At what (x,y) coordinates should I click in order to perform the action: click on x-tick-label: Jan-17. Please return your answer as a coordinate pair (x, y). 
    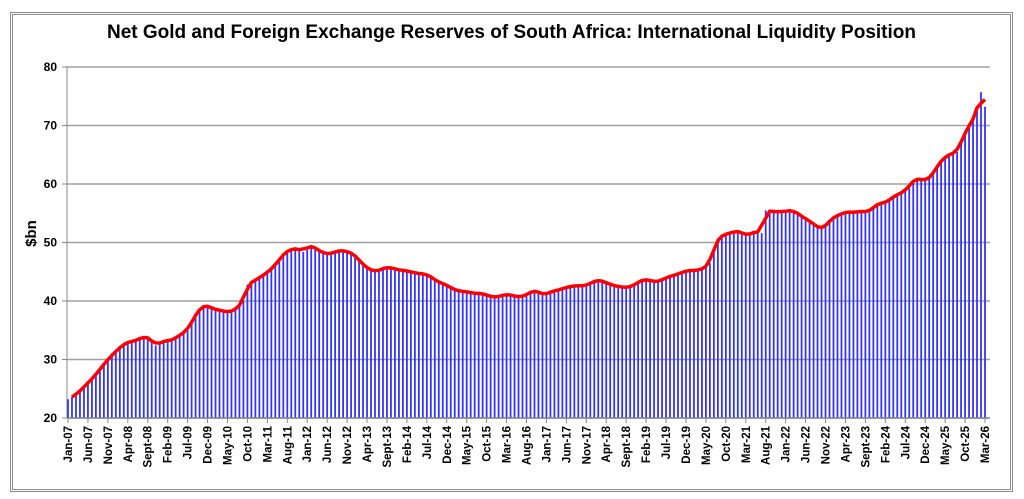
    Looking at the image, I should click on (547, 444).